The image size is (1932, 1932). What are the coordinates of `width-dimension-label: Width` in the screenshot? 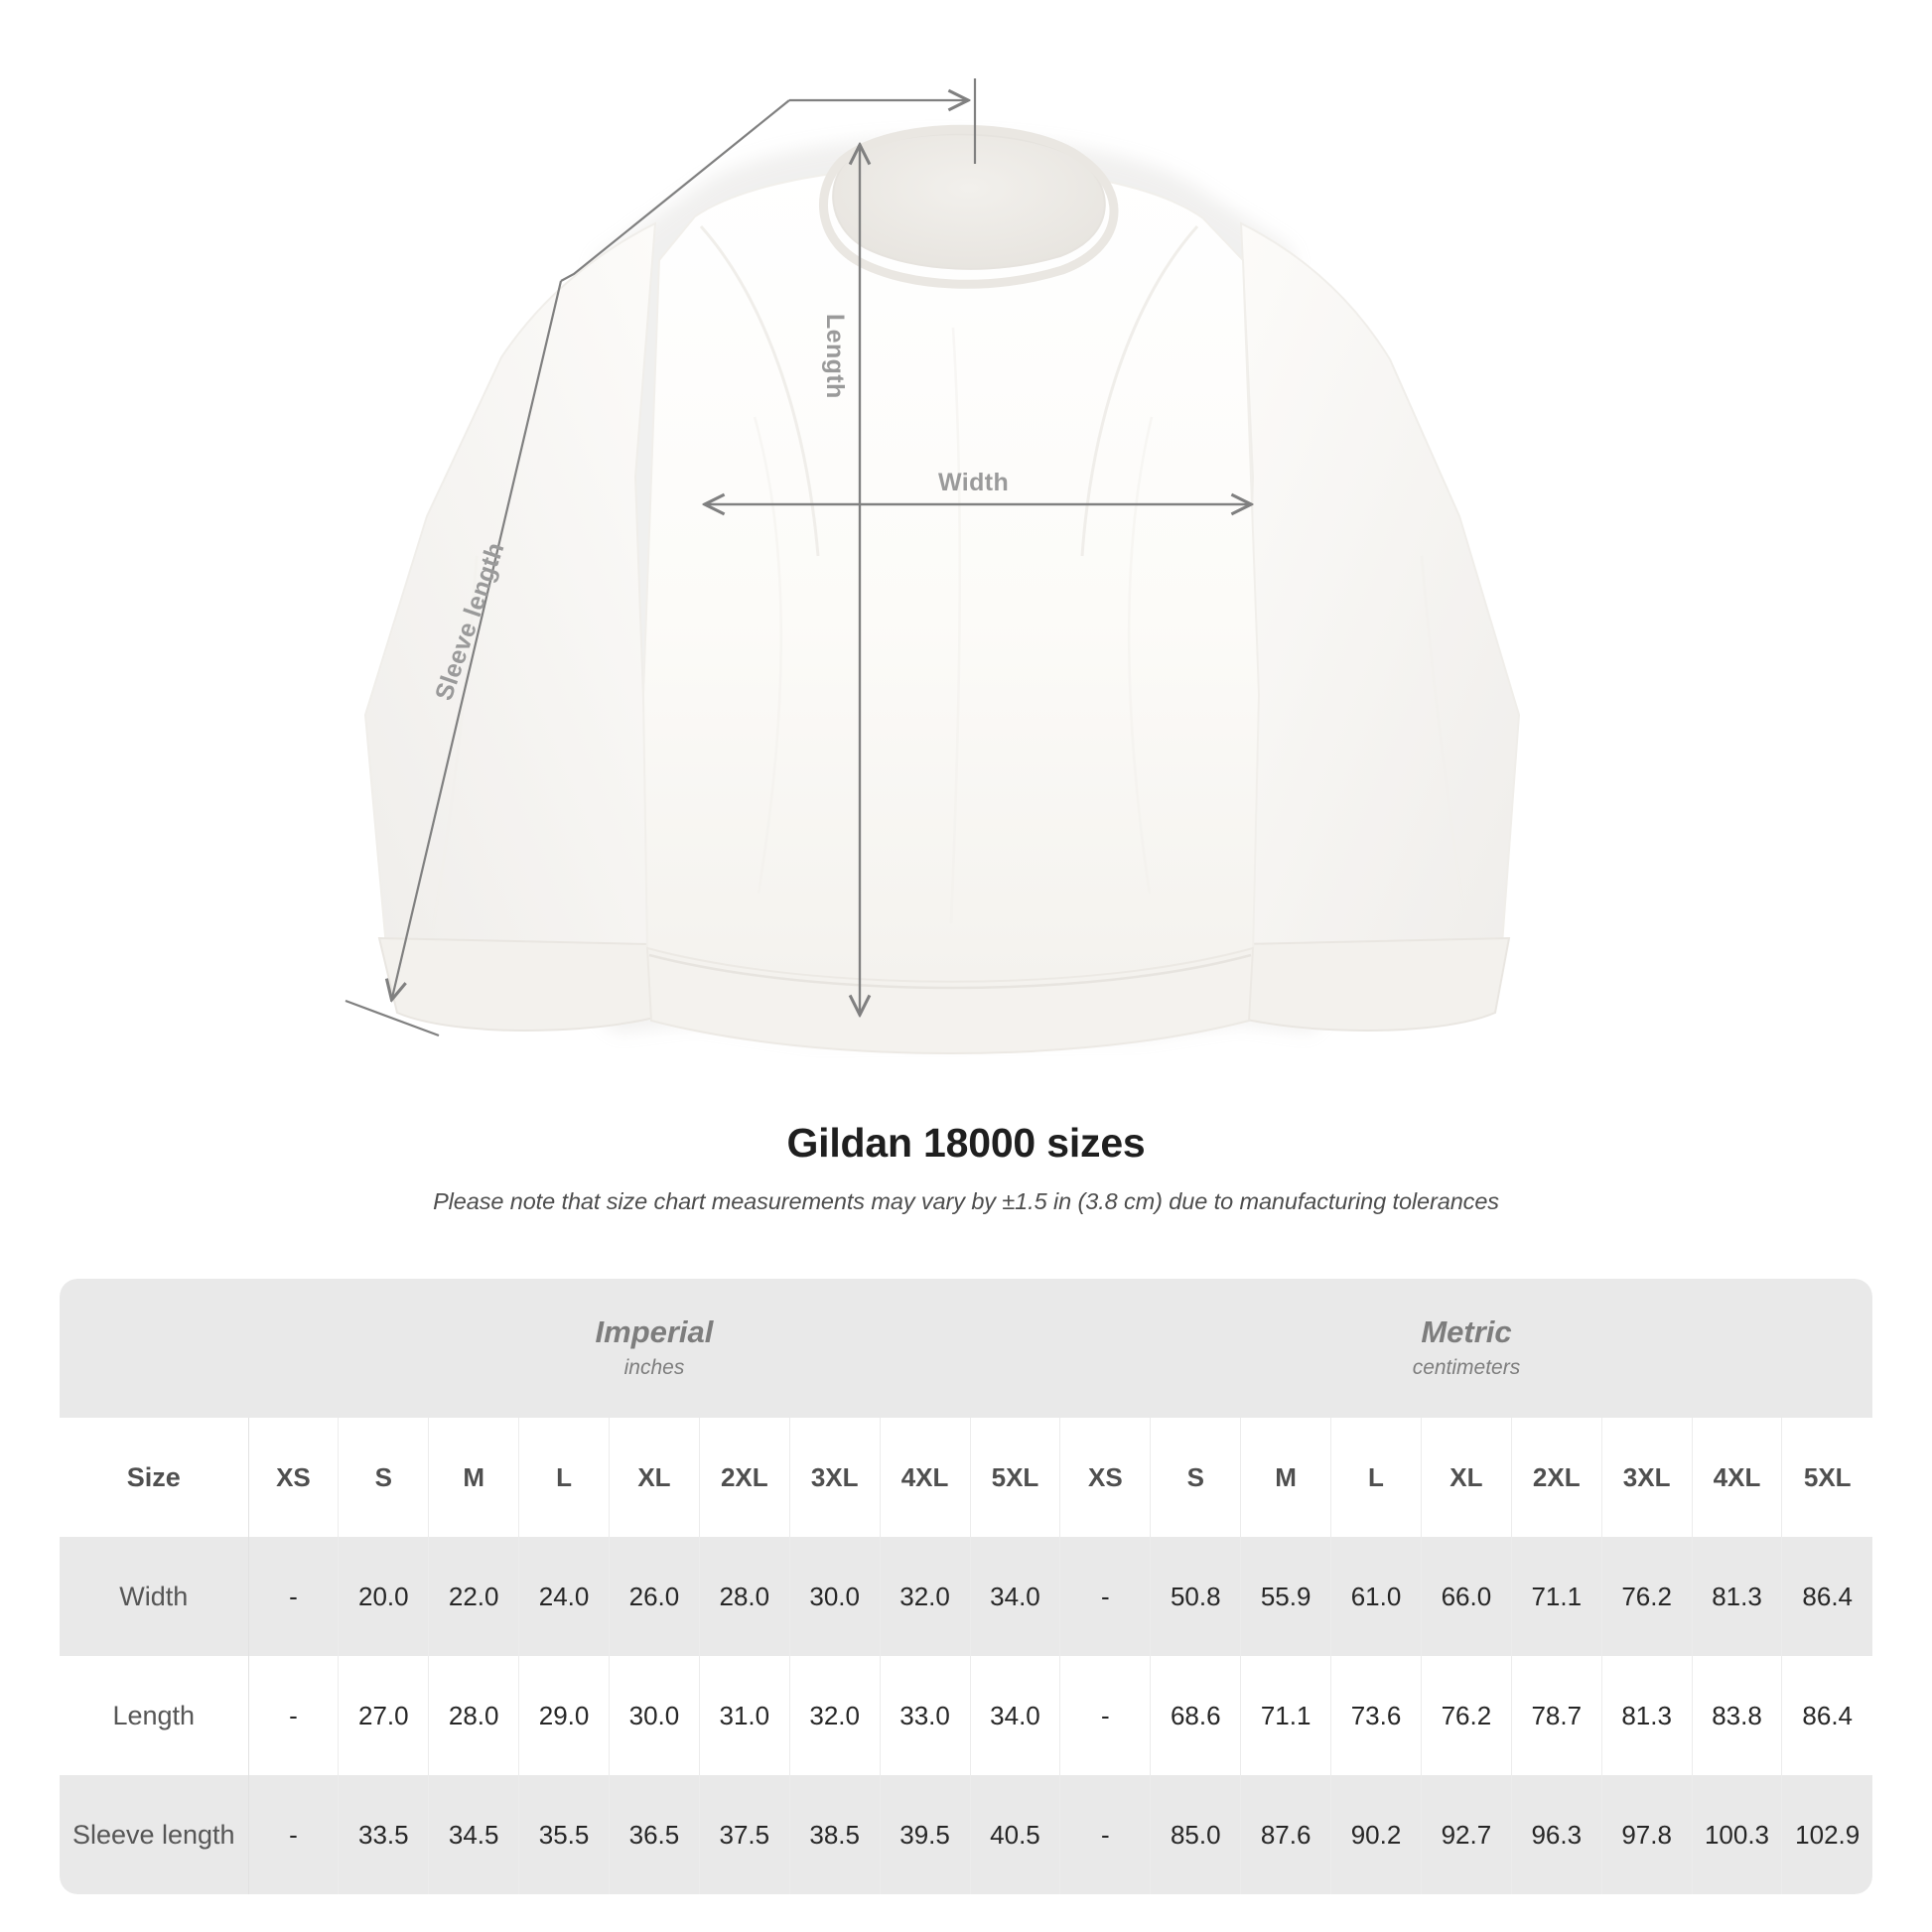 It's located at (974, 483).